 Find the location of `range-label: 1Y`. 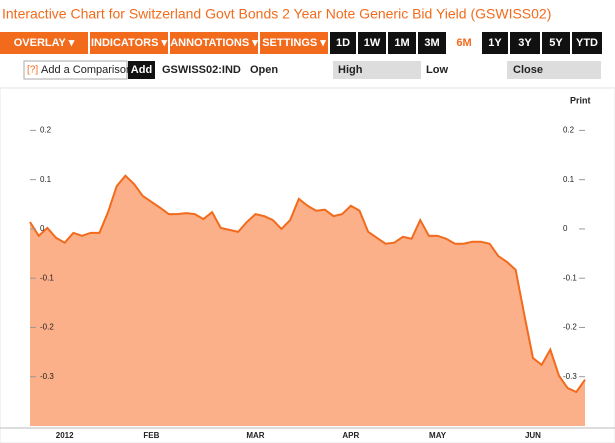

range-label: 1Y is located at coordinates (495, 43).